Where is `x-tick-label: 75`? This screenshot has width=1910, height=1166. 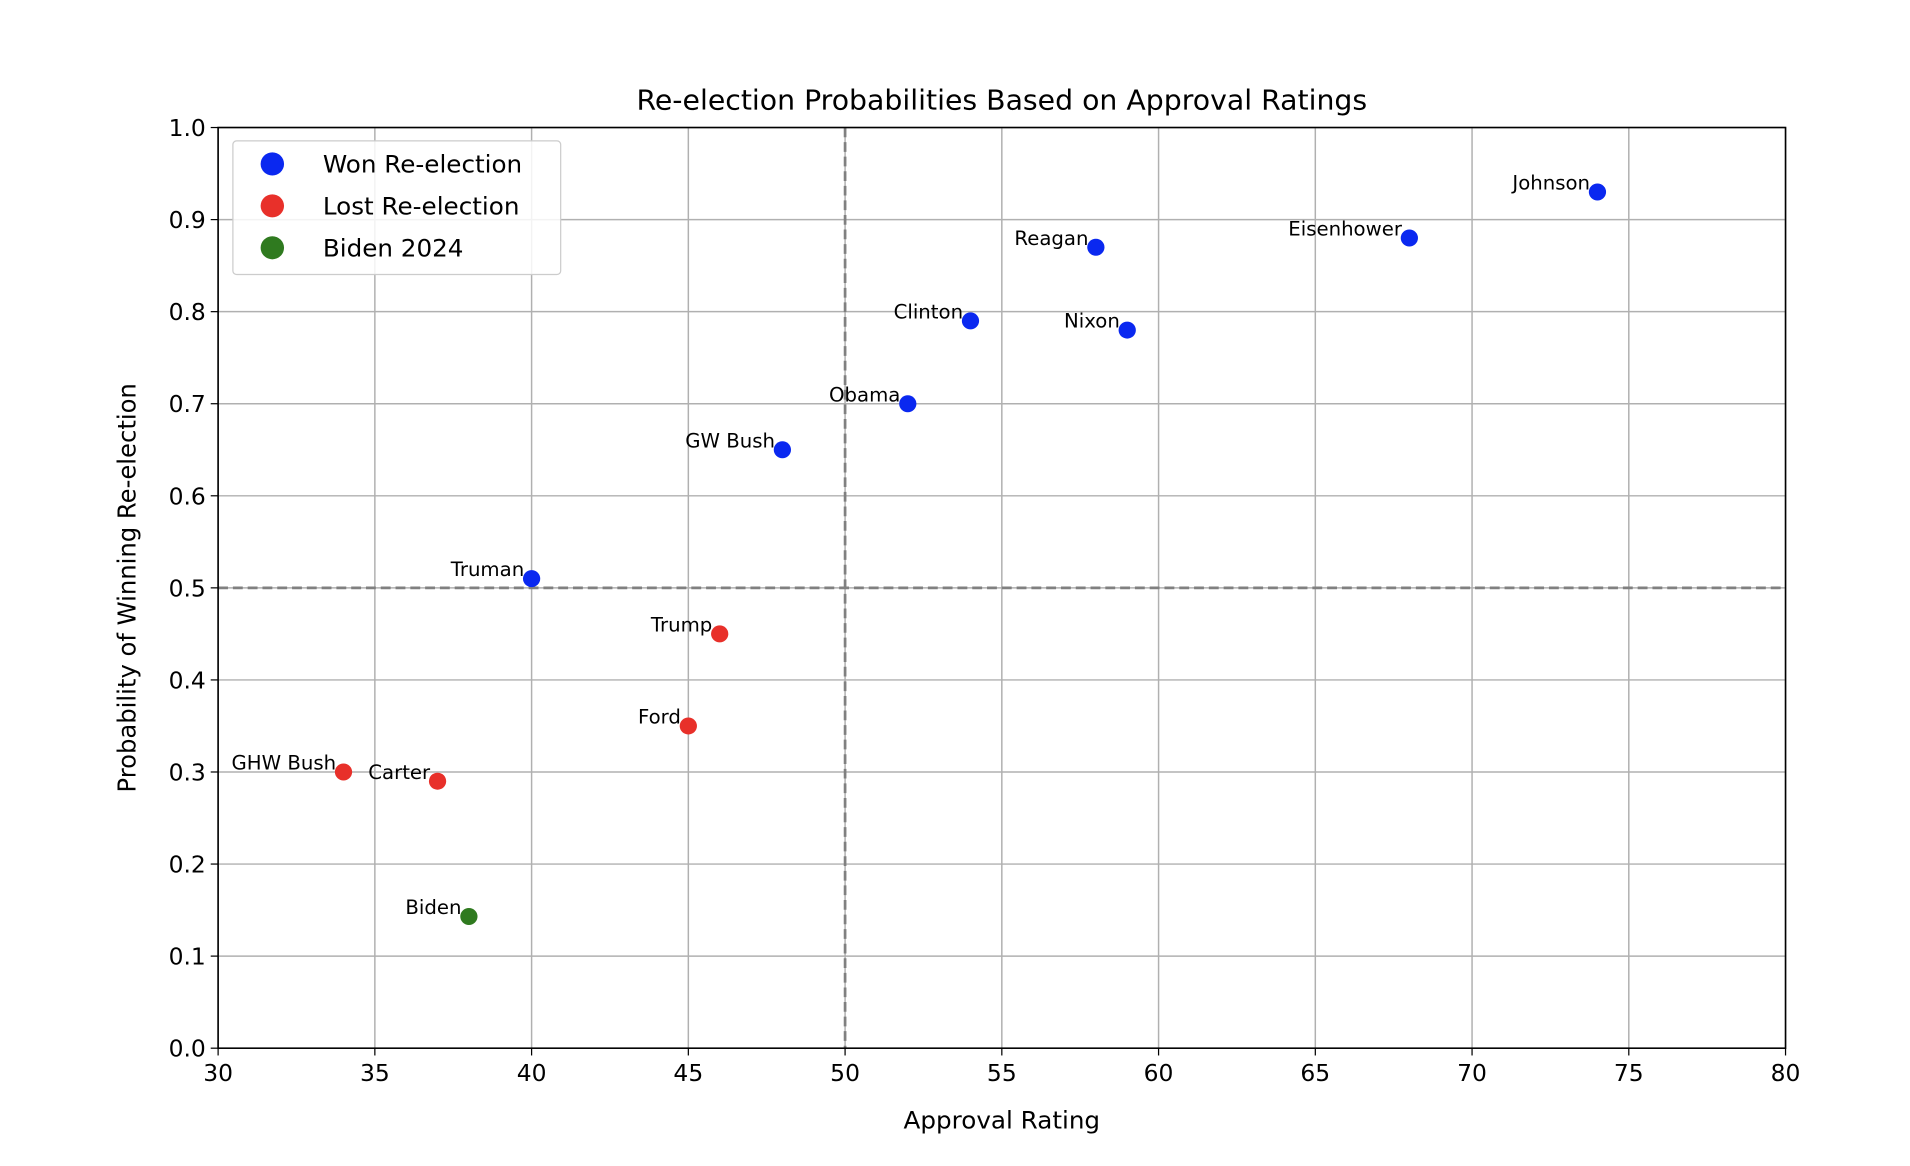
x-tick-label: 75 is located at coordinates (1629, 1073).